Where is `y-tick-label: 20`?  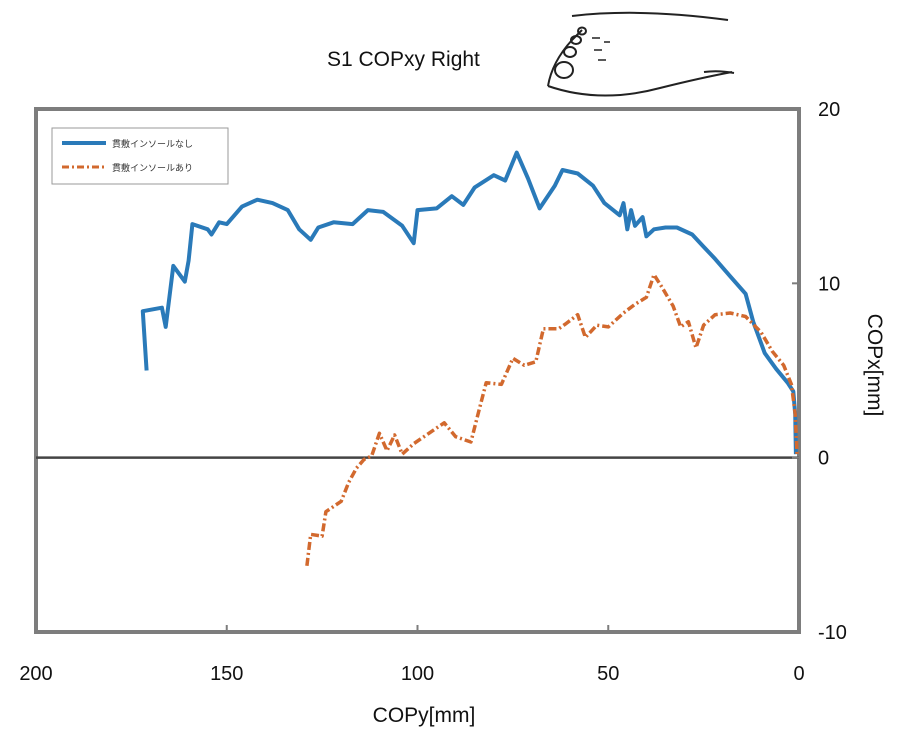
y-tick-label: 20 is located at coordinates (829, 110).